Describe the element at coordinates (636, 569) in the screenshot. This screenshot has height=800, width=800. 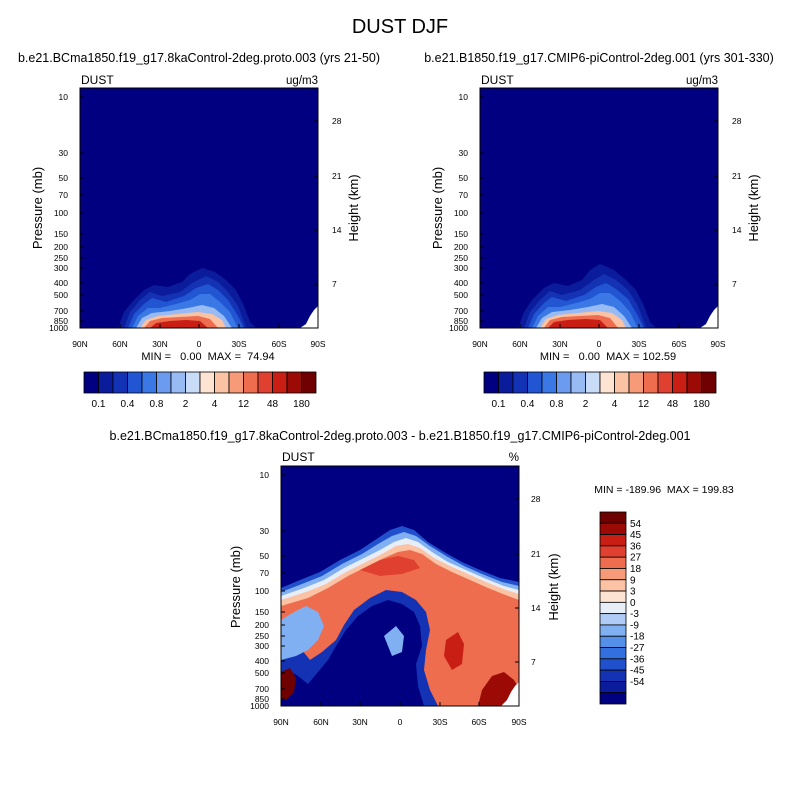
I see `colorbar-tick-label: 18` at that location.